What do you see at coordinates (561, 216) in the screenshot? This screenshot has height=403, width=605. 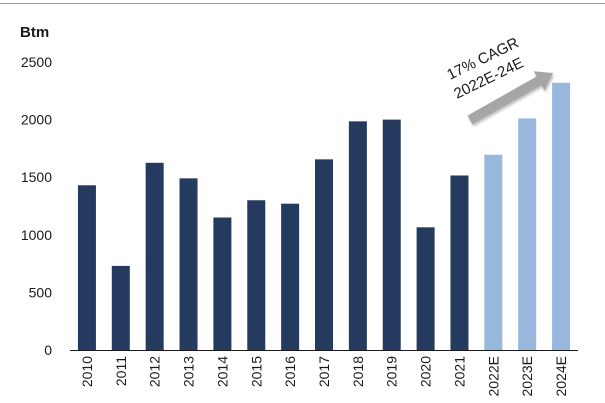 I see `bar-2024E` at bounding box center [561, 216].